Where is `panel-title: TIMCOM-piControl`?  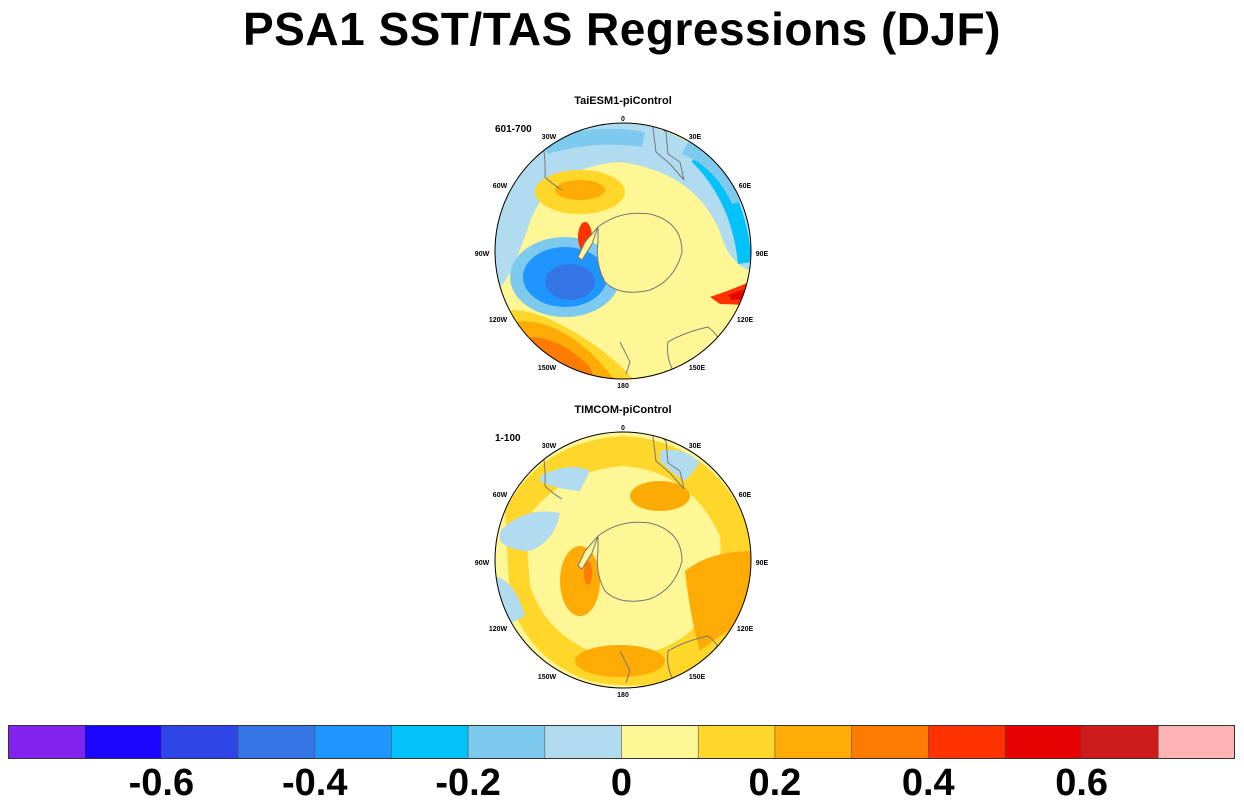
panel-title: TIMCOM-piControl is located at coordinates (623, 410).